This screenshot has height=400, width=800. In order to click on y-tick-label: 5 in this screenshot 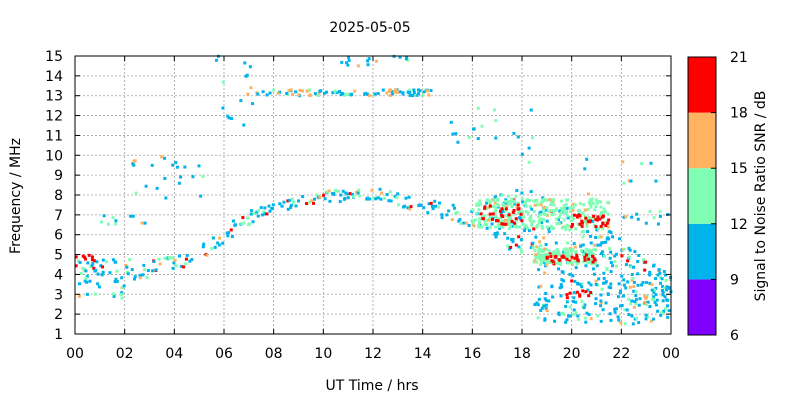, I will do `click(58, 256)`.